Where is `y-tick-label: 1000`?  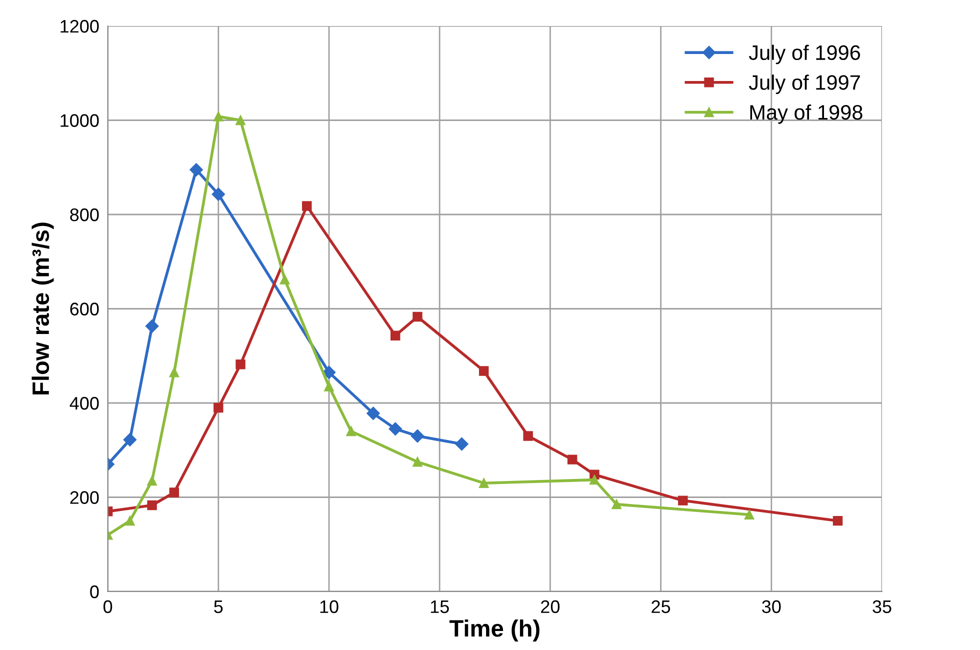
y-tick-label: 1000 is located at coordinates (79, 120).